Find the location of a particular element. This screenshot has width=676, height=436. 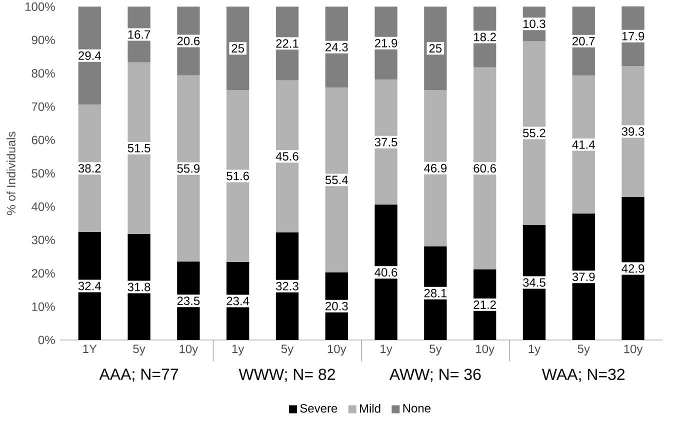

data-label: 37.9 is located at coordinates (583, 277).